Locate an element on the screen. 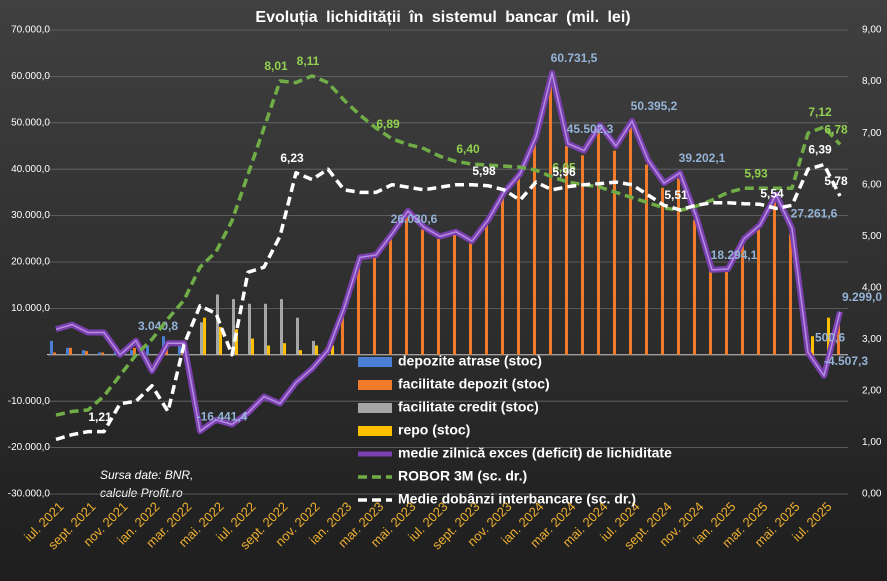 The height and width of the screenshot is (581, 887). data-label: 6,39 is located at coordinates (820, 150).